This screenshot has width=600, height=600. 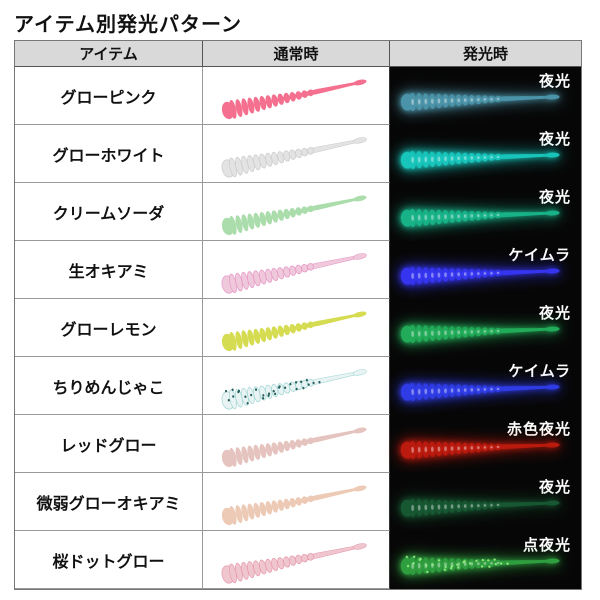 What do you see at coordinates (109, 54) in the screenshot?
I see `header-item: アイテム` at bounding box center [109, 54].